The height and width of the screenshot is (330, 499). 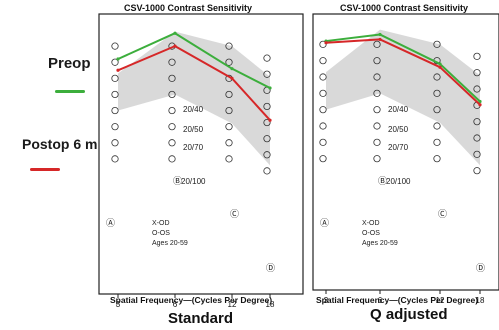 I want to click on x-tick-label: 12, so click(x=440, y=300).